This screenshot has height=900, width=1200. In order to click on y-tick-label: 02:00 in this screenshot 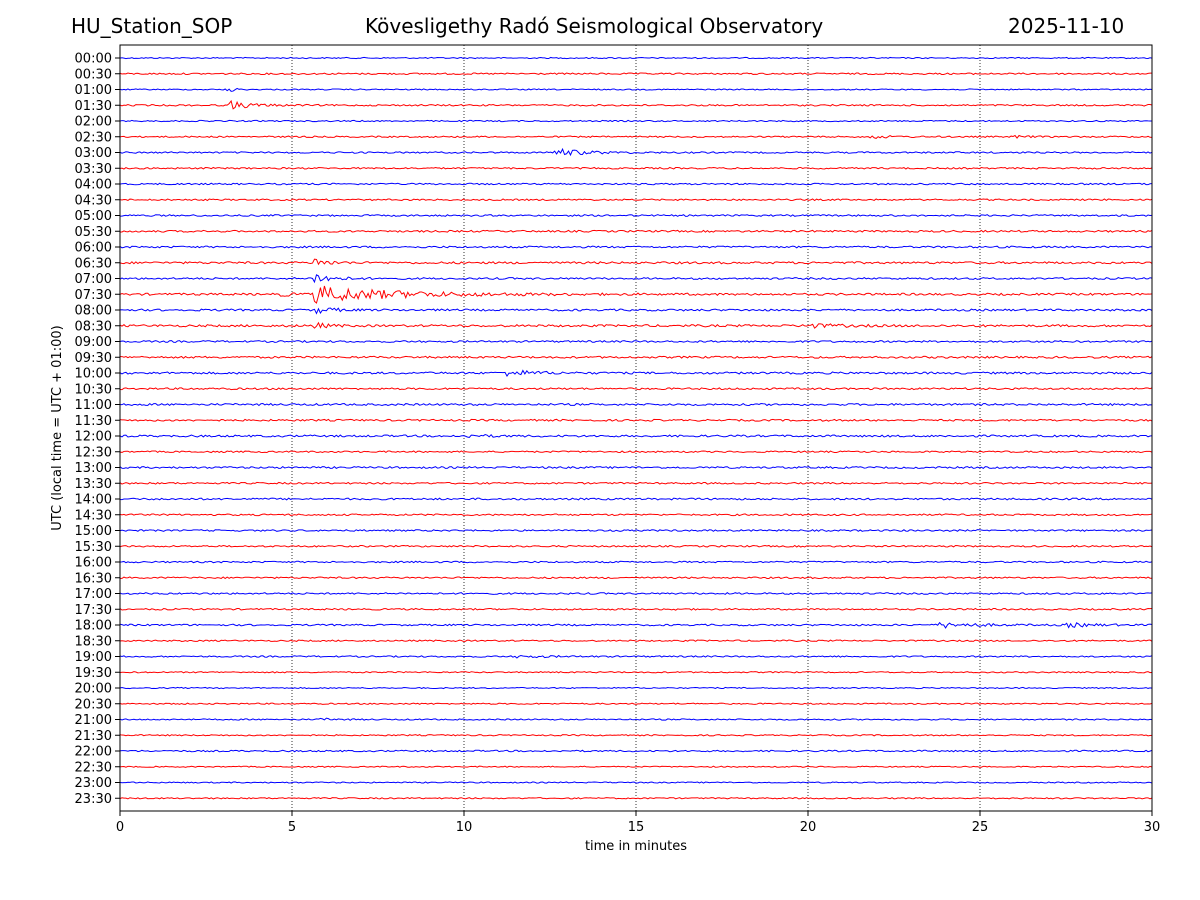, I will do `click(93, 122)`.